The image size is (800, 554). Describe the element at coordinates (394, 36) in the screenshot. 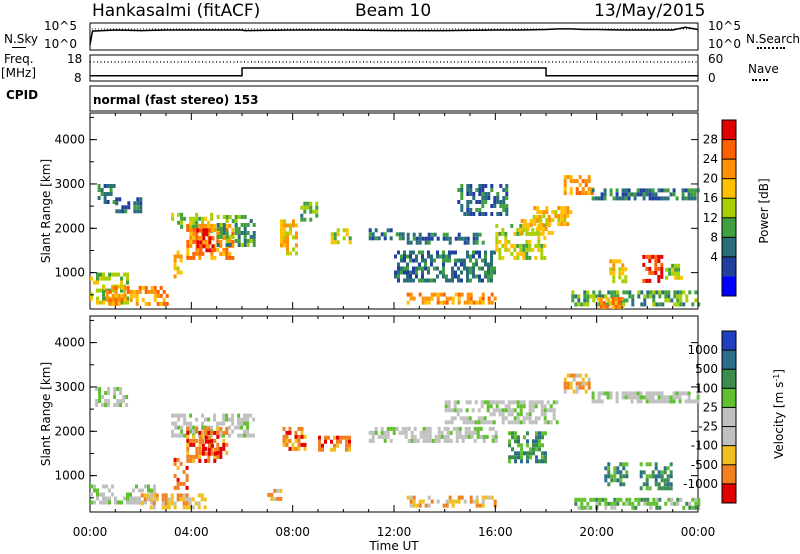

I see `noise-panel-frame` at that location.